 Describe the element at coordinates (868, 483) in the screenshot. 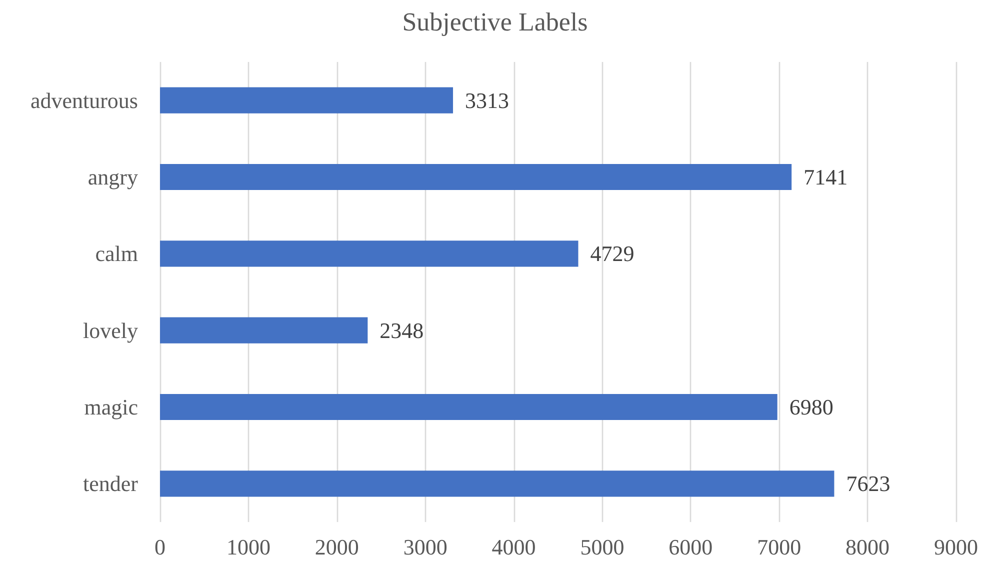

I see `data-label: 7623` at that location.